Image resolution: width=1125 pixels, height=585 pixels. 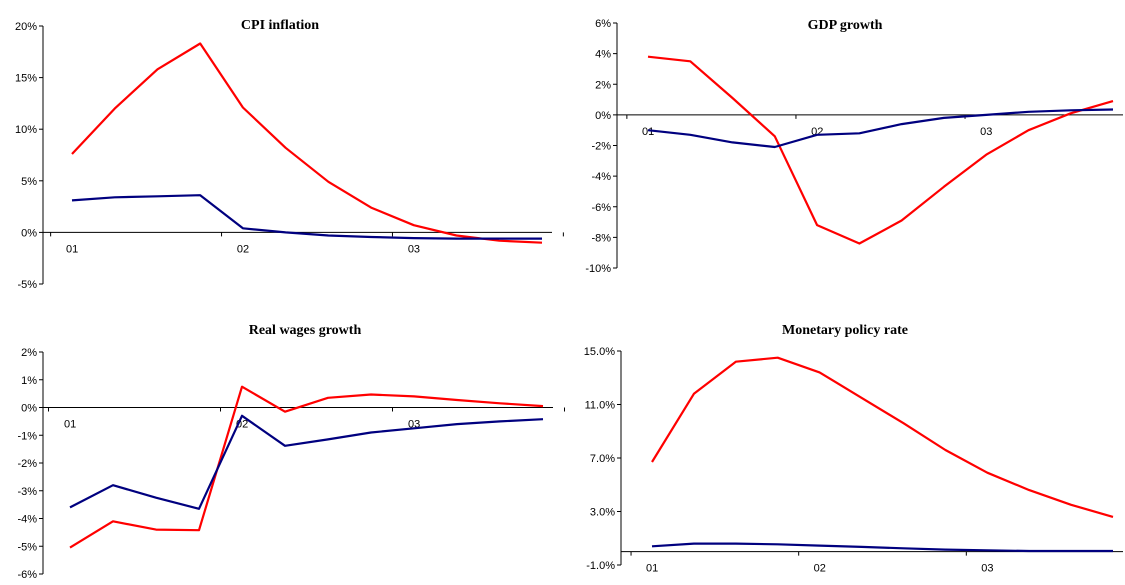 I want to click on y-tick-label: 5%, so click(x=29, y=182).